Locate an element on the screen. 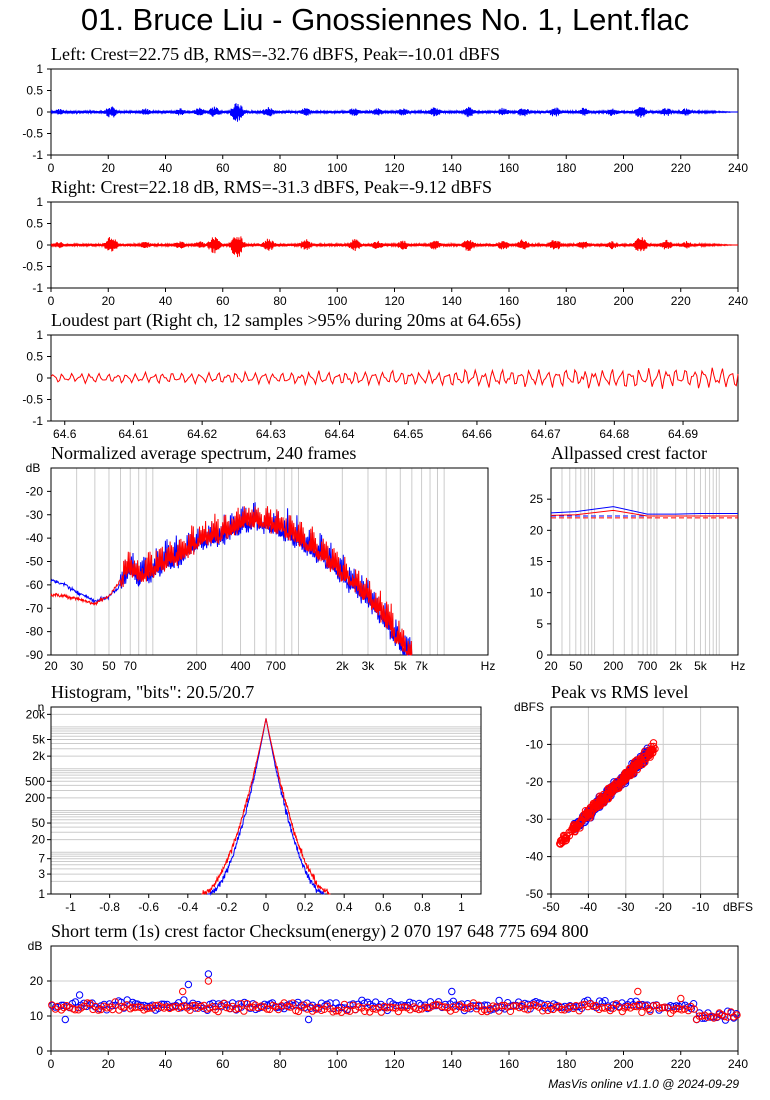 The height and width of the screenshot is (1100, 770). histogram-xtick-label: 0.6 is located at coordinates (383, 907).